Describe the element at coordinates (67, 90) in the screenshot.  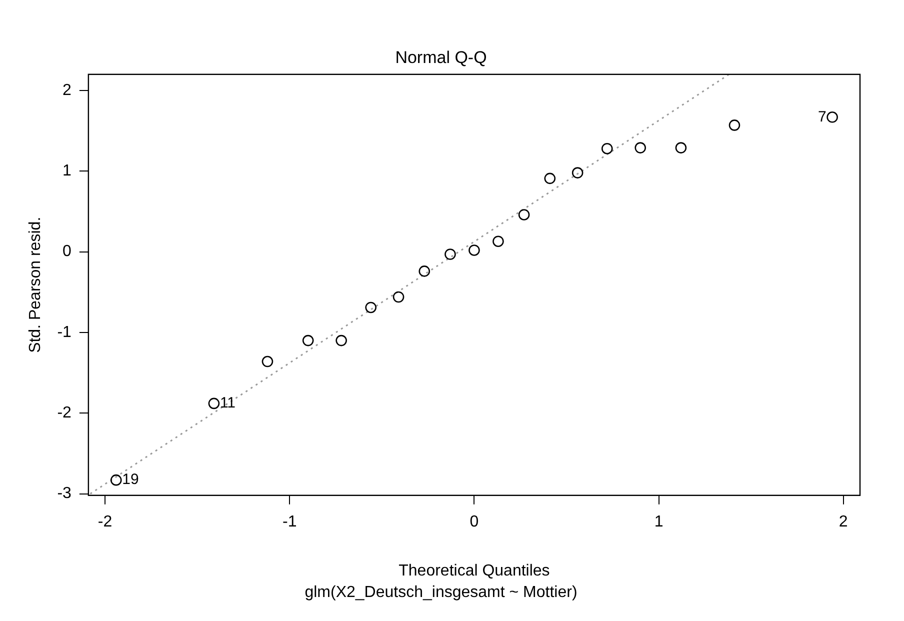
I see `y-tick-label: 2` at that location.